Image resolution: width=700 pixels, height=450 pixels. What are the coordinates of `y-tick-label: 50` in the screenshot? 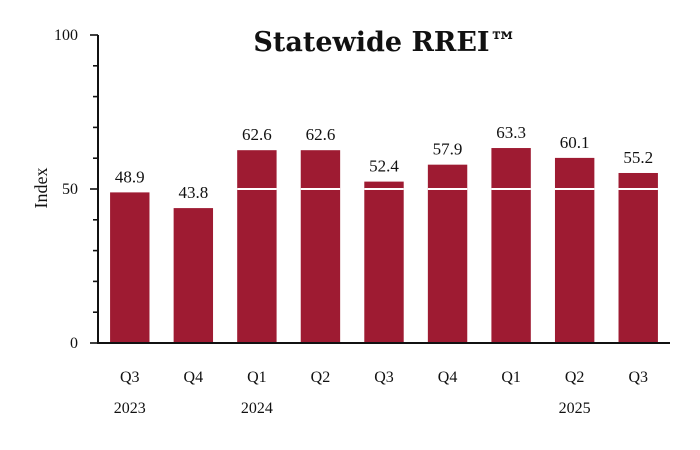 It's located at (70, 189).